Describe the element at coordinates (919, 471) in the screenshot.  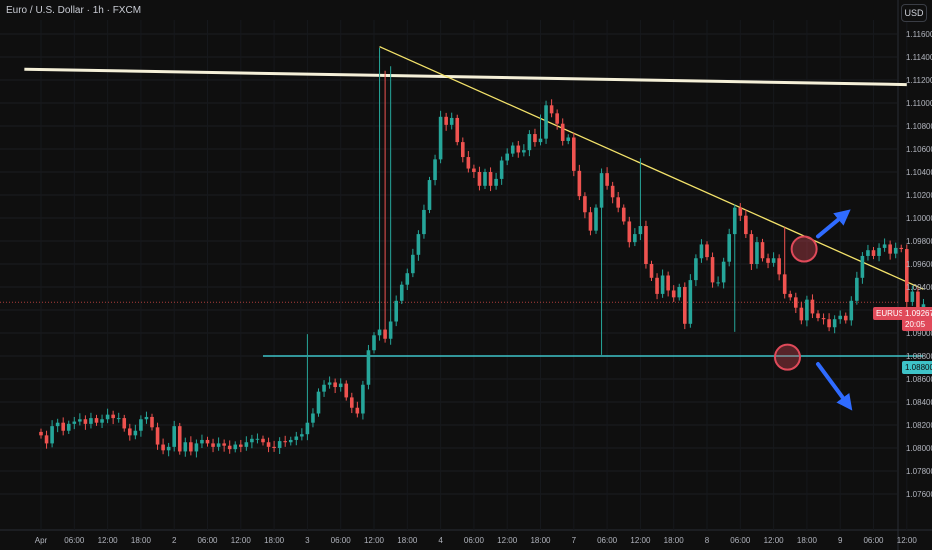
I see `y-tick-label: 1.07800` at that location.